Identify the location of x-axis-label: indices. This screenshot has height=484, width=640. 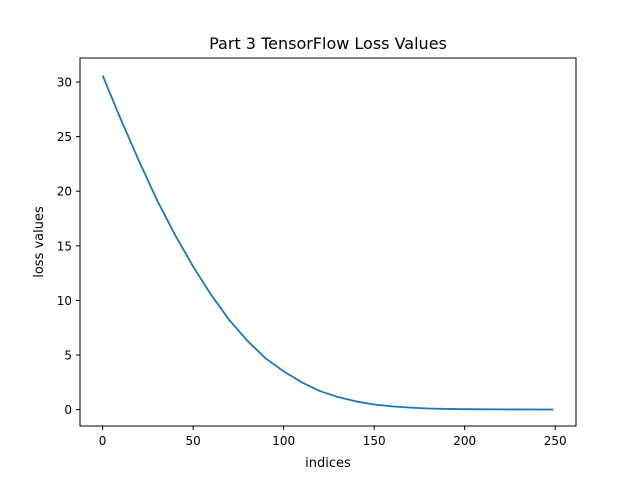
(328, 463).